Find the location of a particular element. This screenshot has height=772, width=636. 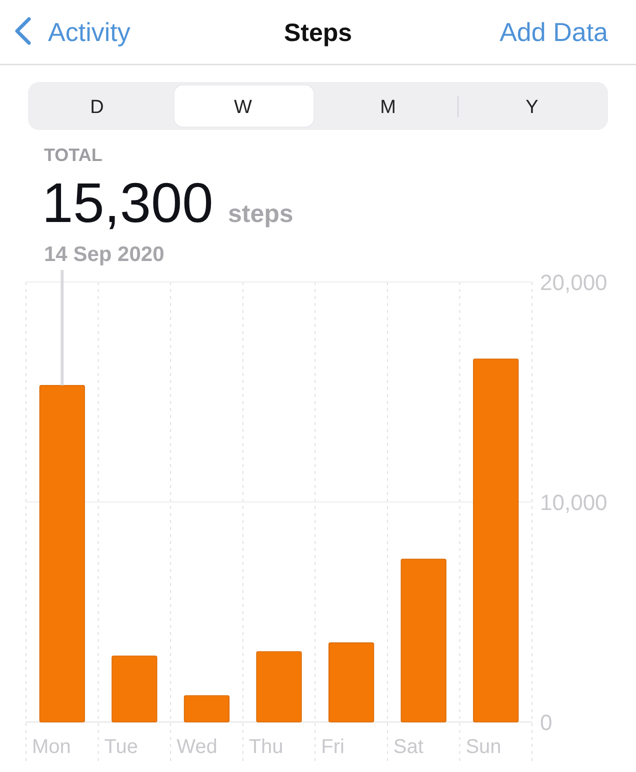

text: Activity is located at coordinates (89, 32).